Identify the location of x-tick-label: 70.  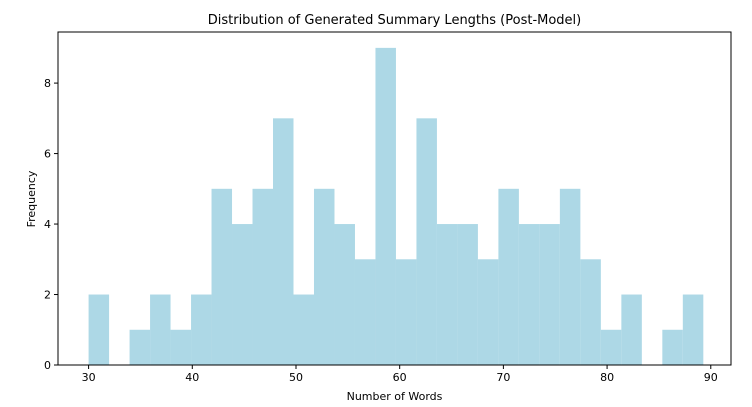
(503, 377).